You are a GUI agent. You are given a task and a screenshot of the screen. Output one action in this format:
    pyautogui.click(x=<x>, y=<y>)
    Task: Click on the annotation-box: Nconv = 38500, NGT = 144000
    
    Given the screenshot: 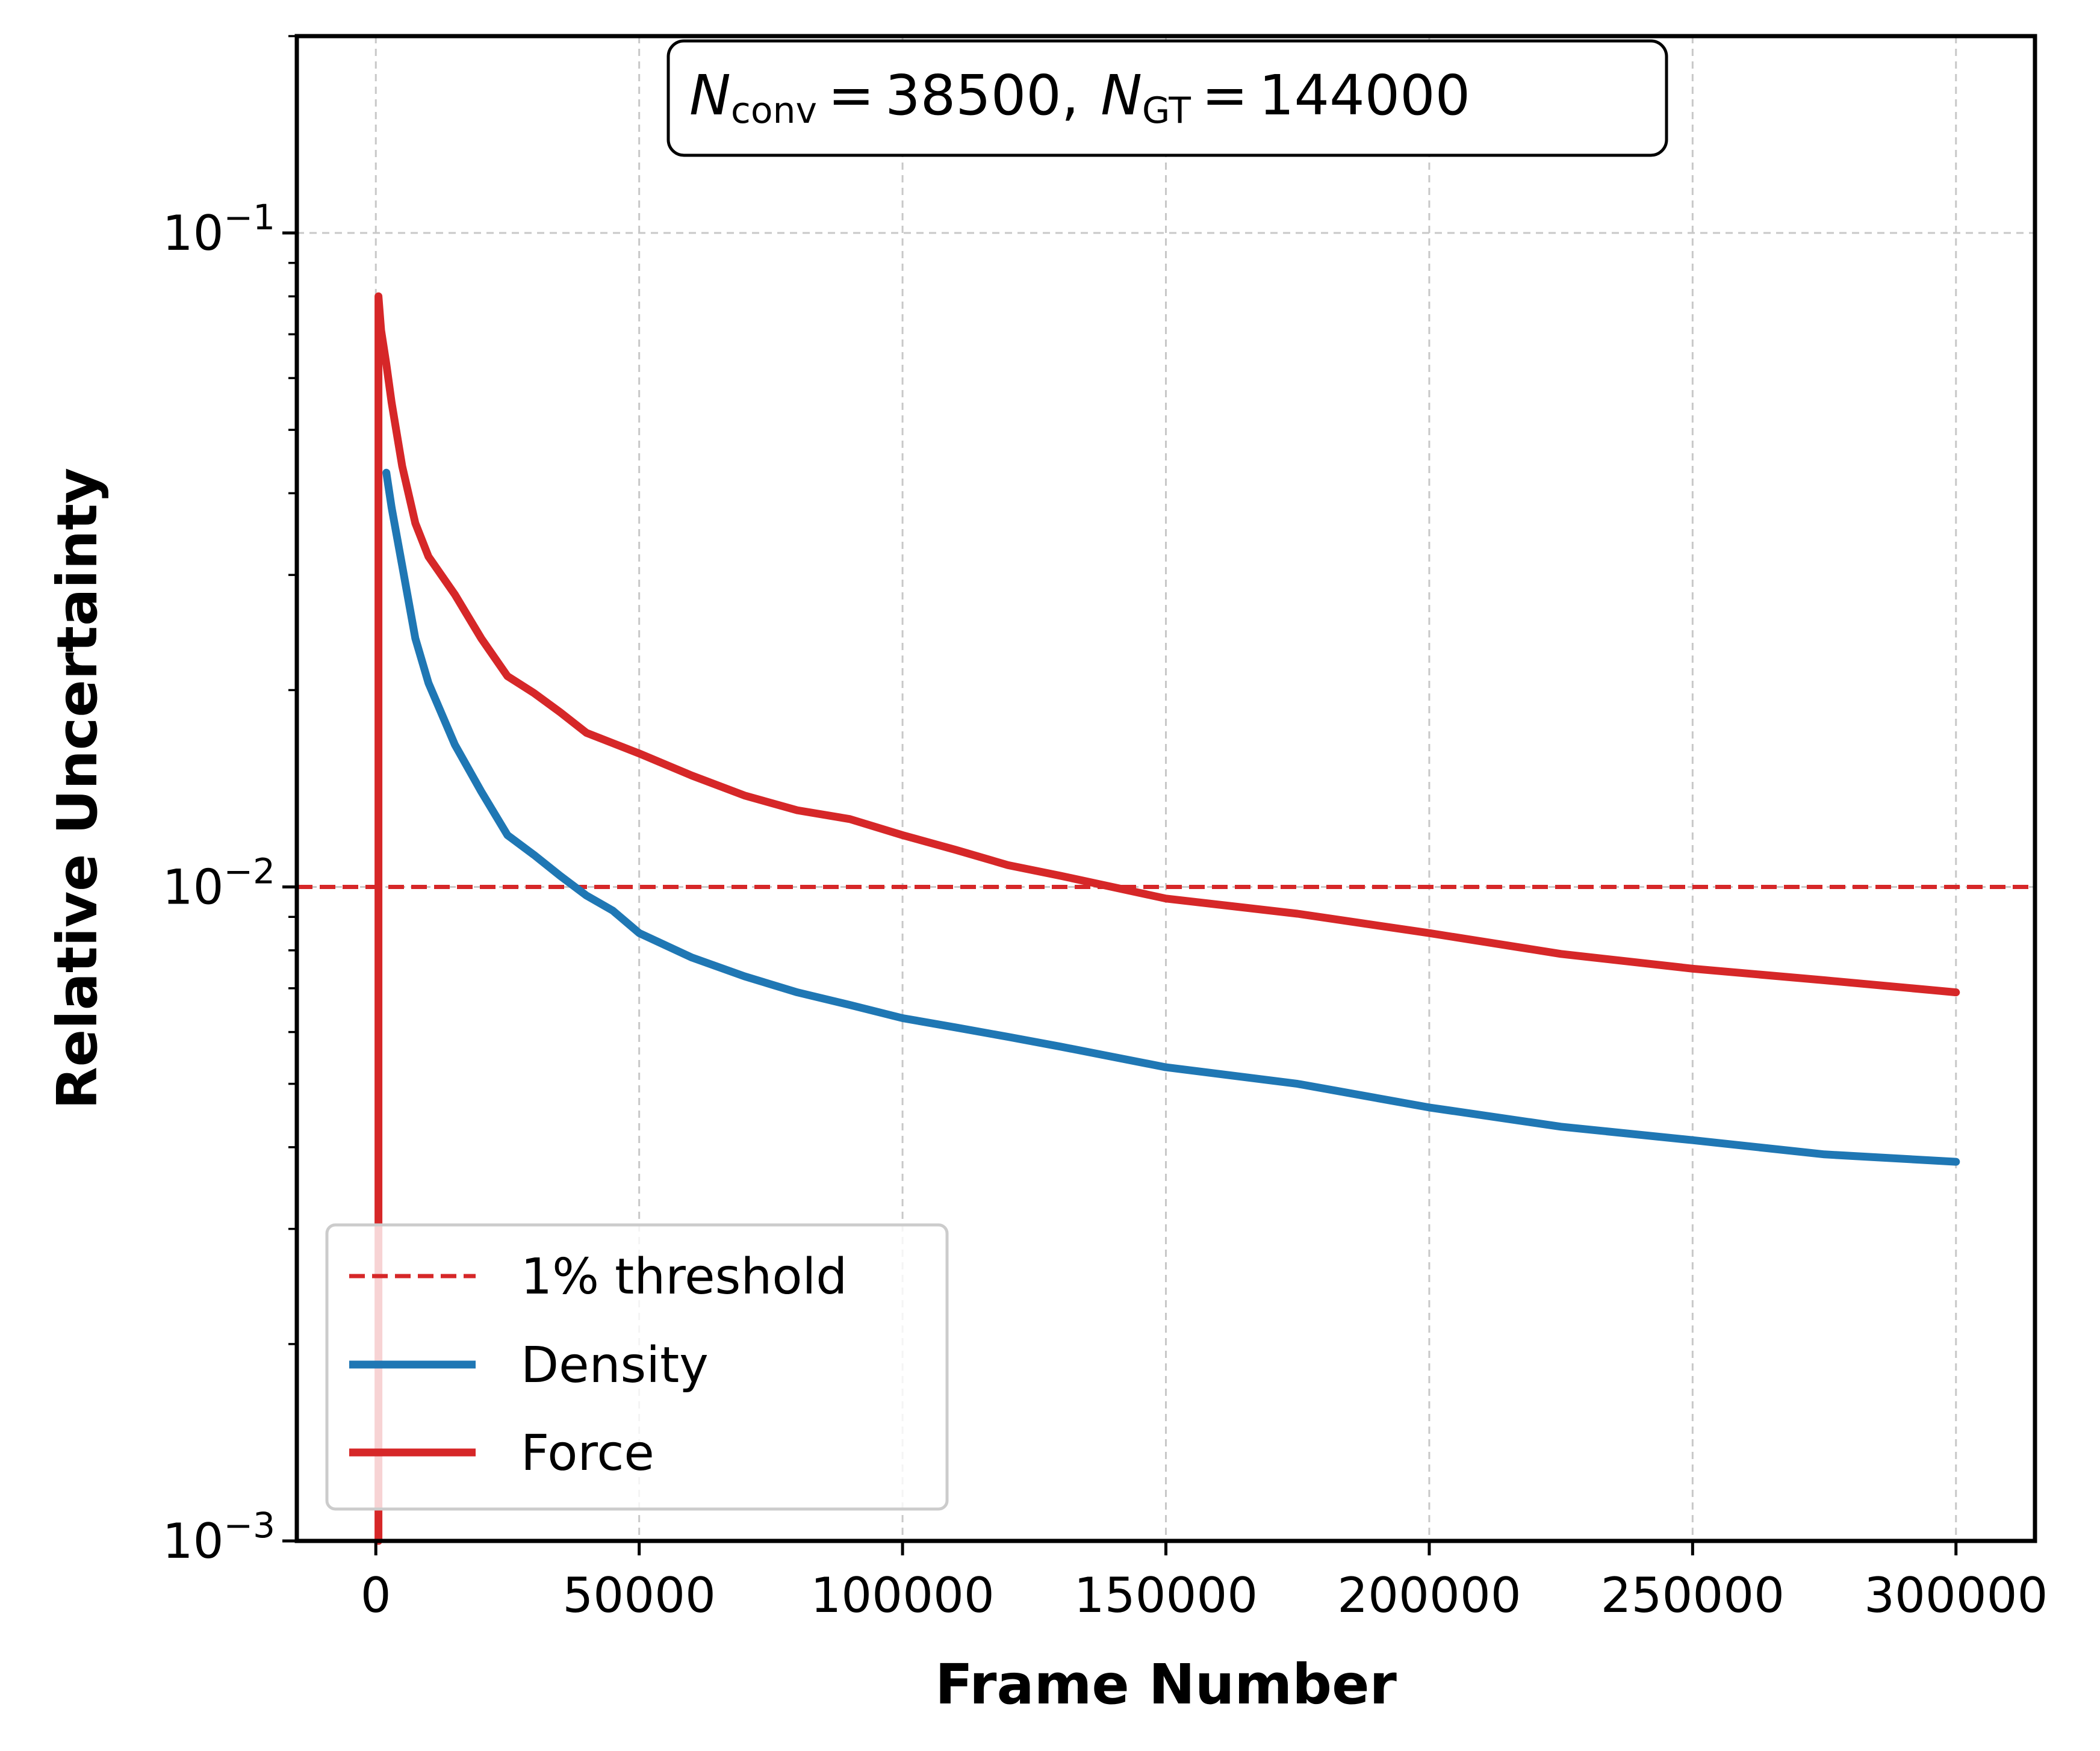 What is the action you would take?
    pyautogui.click(x=1167, y=98)
    